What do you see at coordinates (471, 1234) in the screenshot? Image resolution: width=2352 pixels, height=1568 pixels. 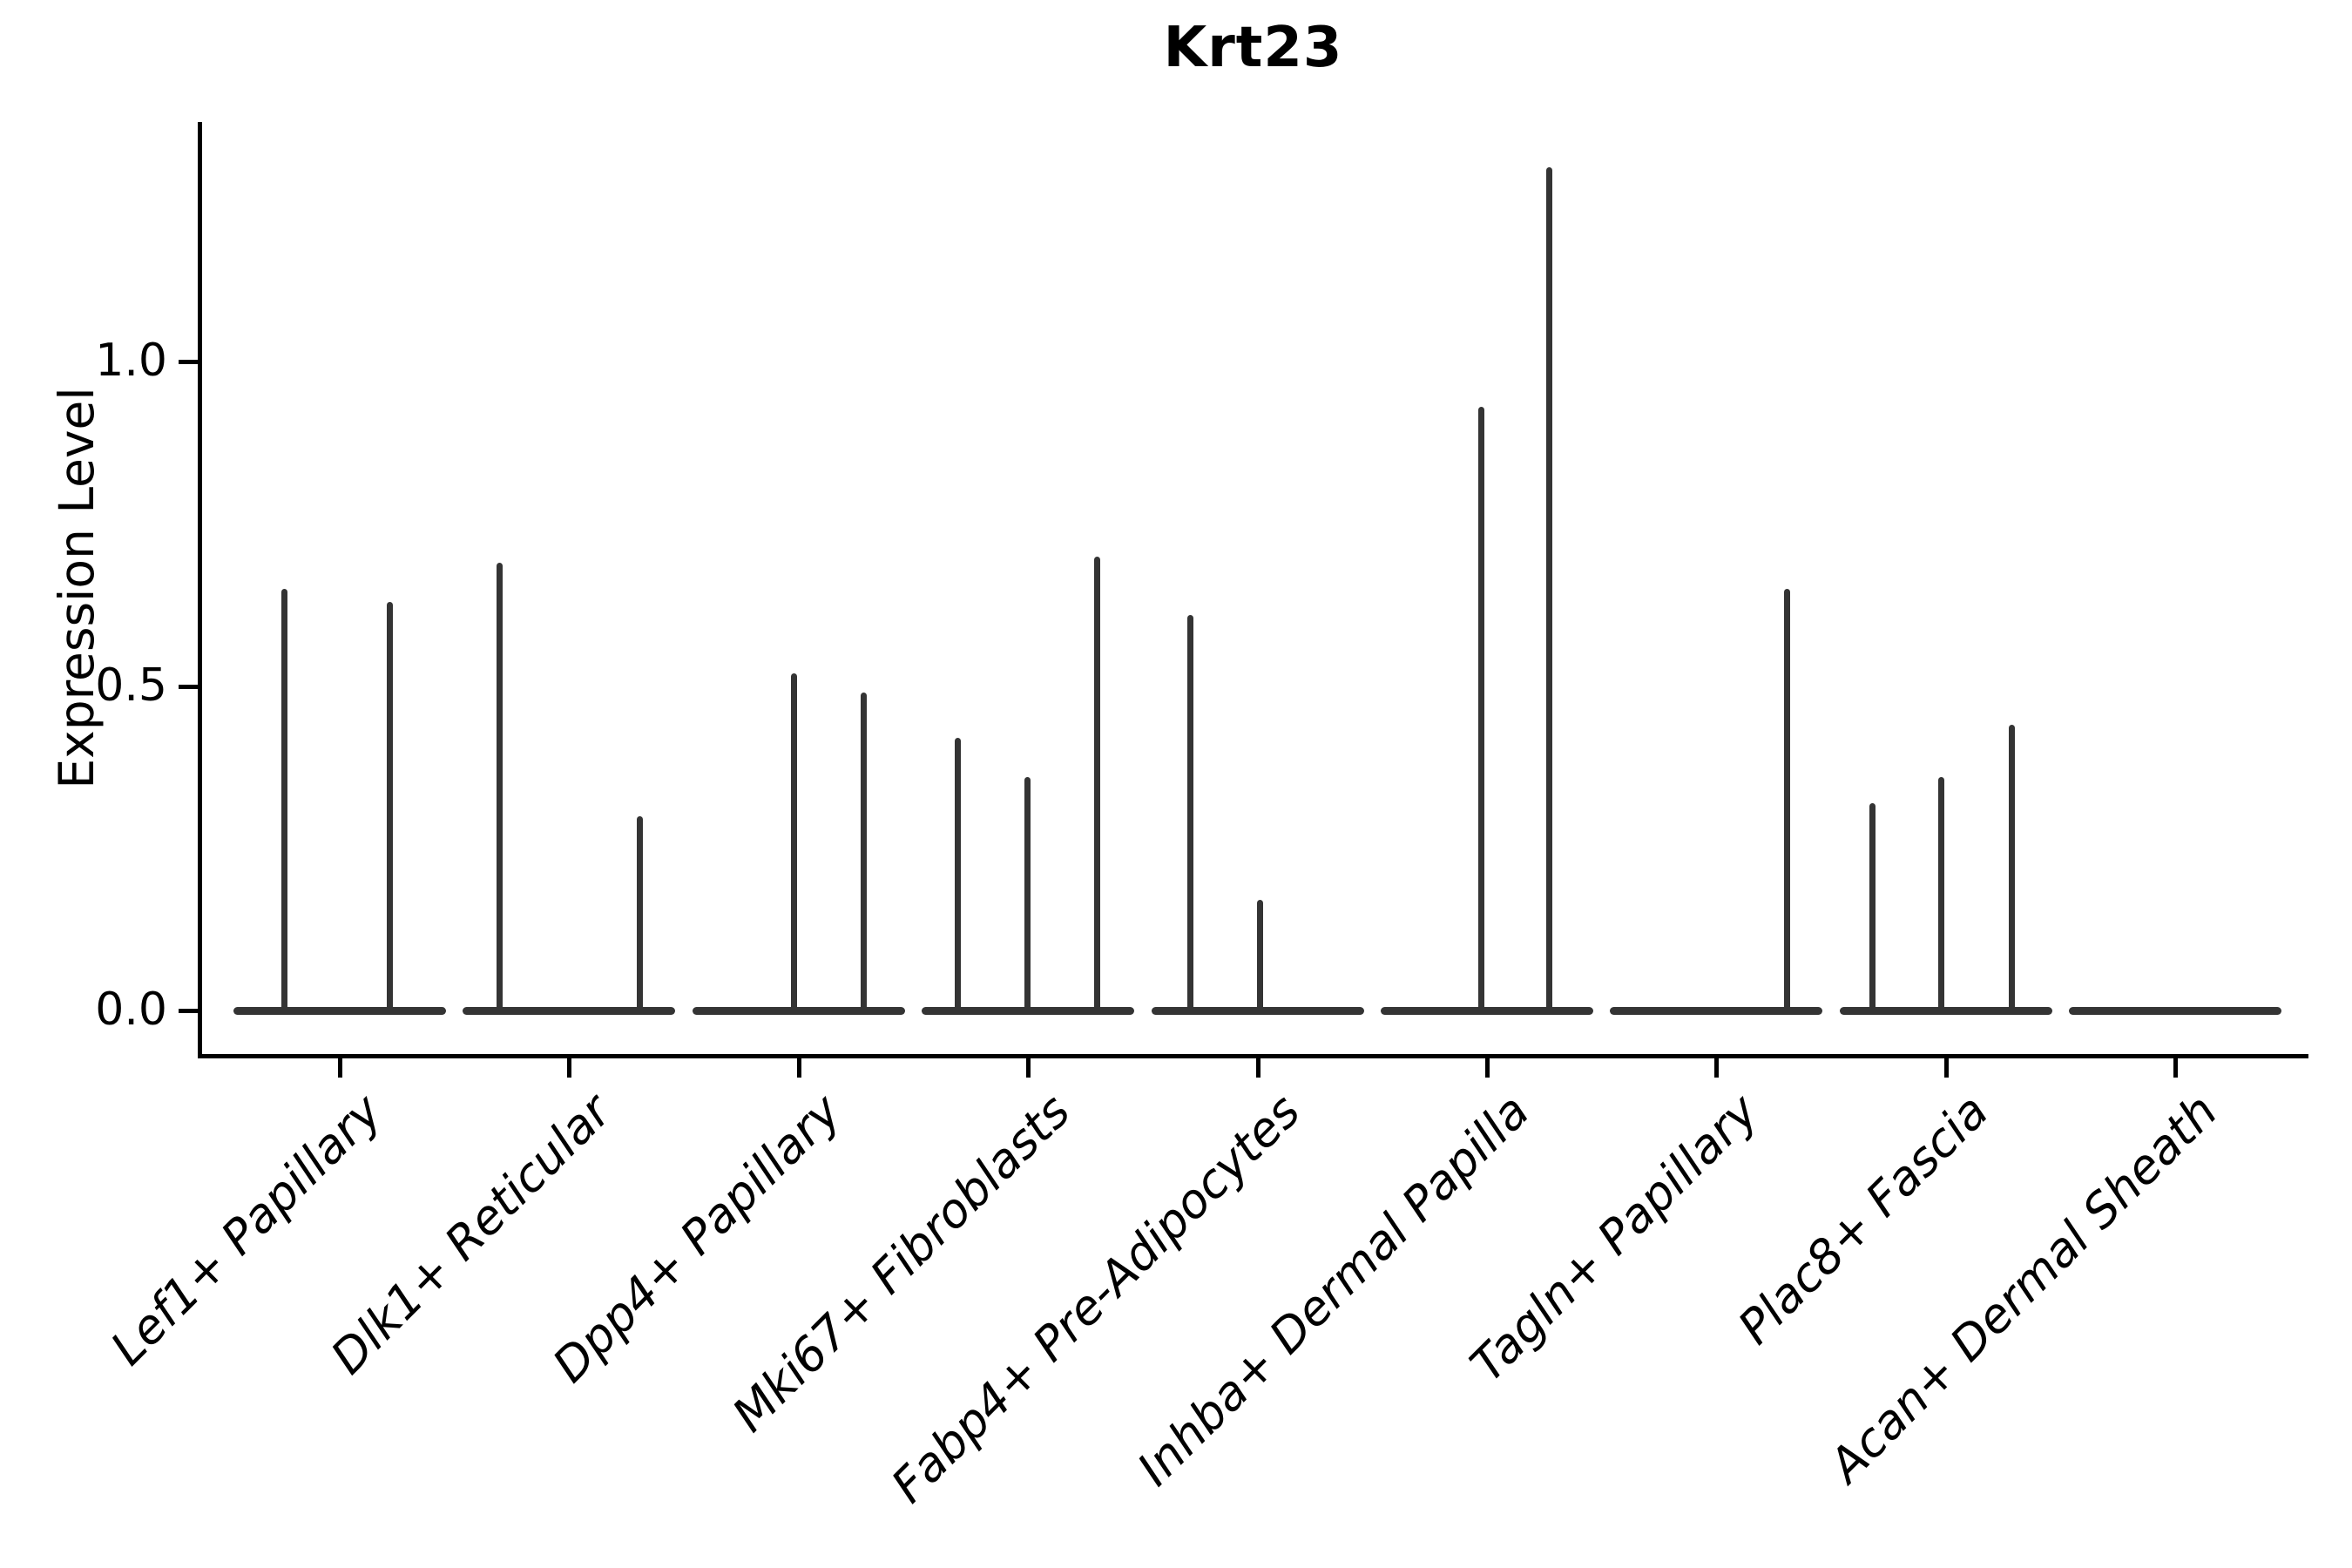 I see `x-tick-label: Dlk1+ Reticular` at bounding box center [471, 1234].